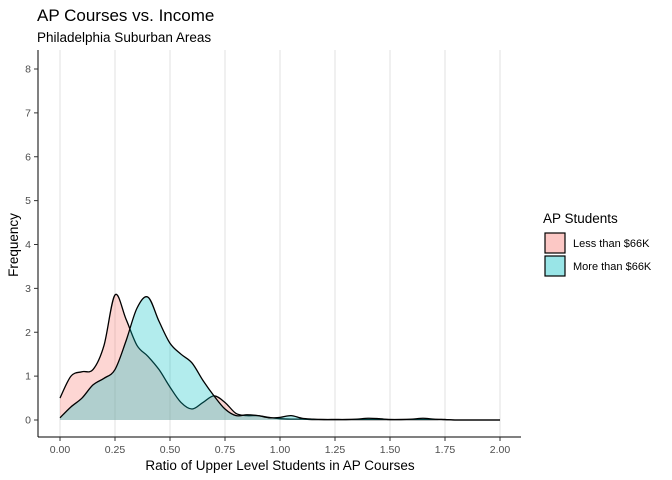 The height and width of the screenshot is (480, 672). What do you see at coordinates (445, 450) in the screenshot?
I see `x-tick-label-7: 1.75` at bounding box center [445, 450].